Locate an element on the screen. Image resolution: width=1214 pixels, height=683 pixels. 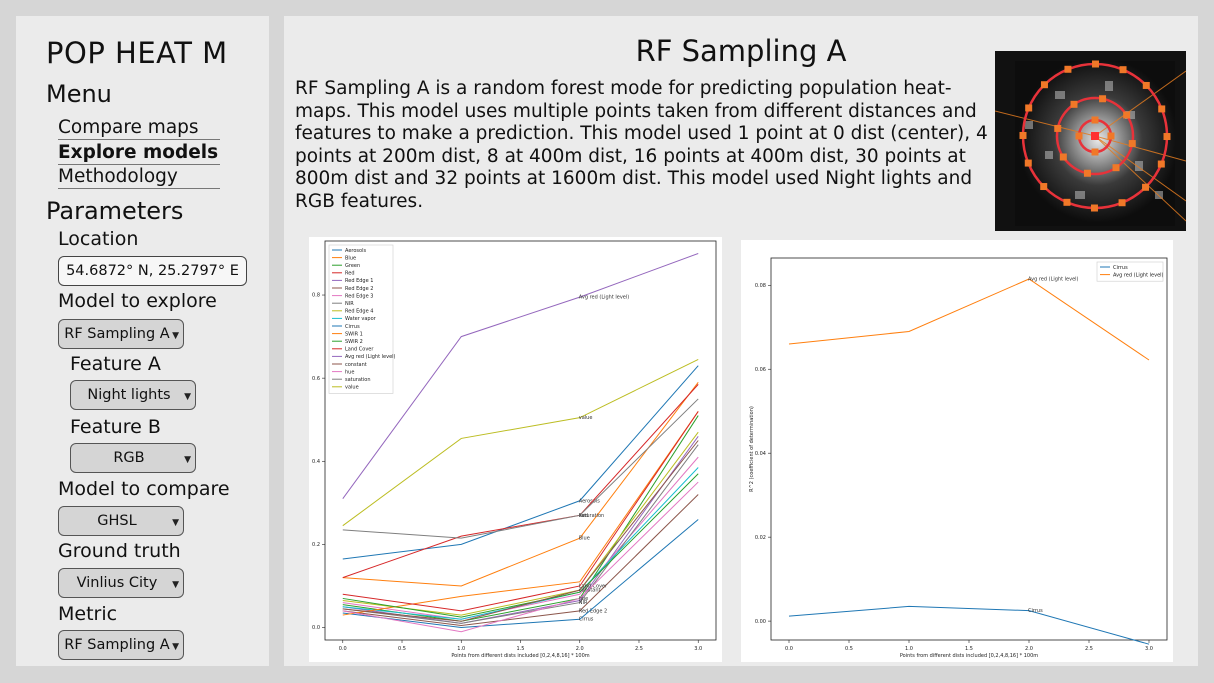
ground-truth-value: Vinlius City is located at coordinates (117, 583).